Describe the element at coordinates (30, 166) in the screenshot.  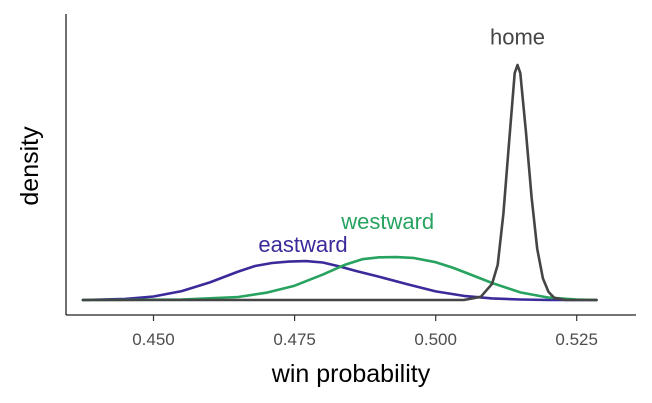
I see `y-axis-title: density` at that location.